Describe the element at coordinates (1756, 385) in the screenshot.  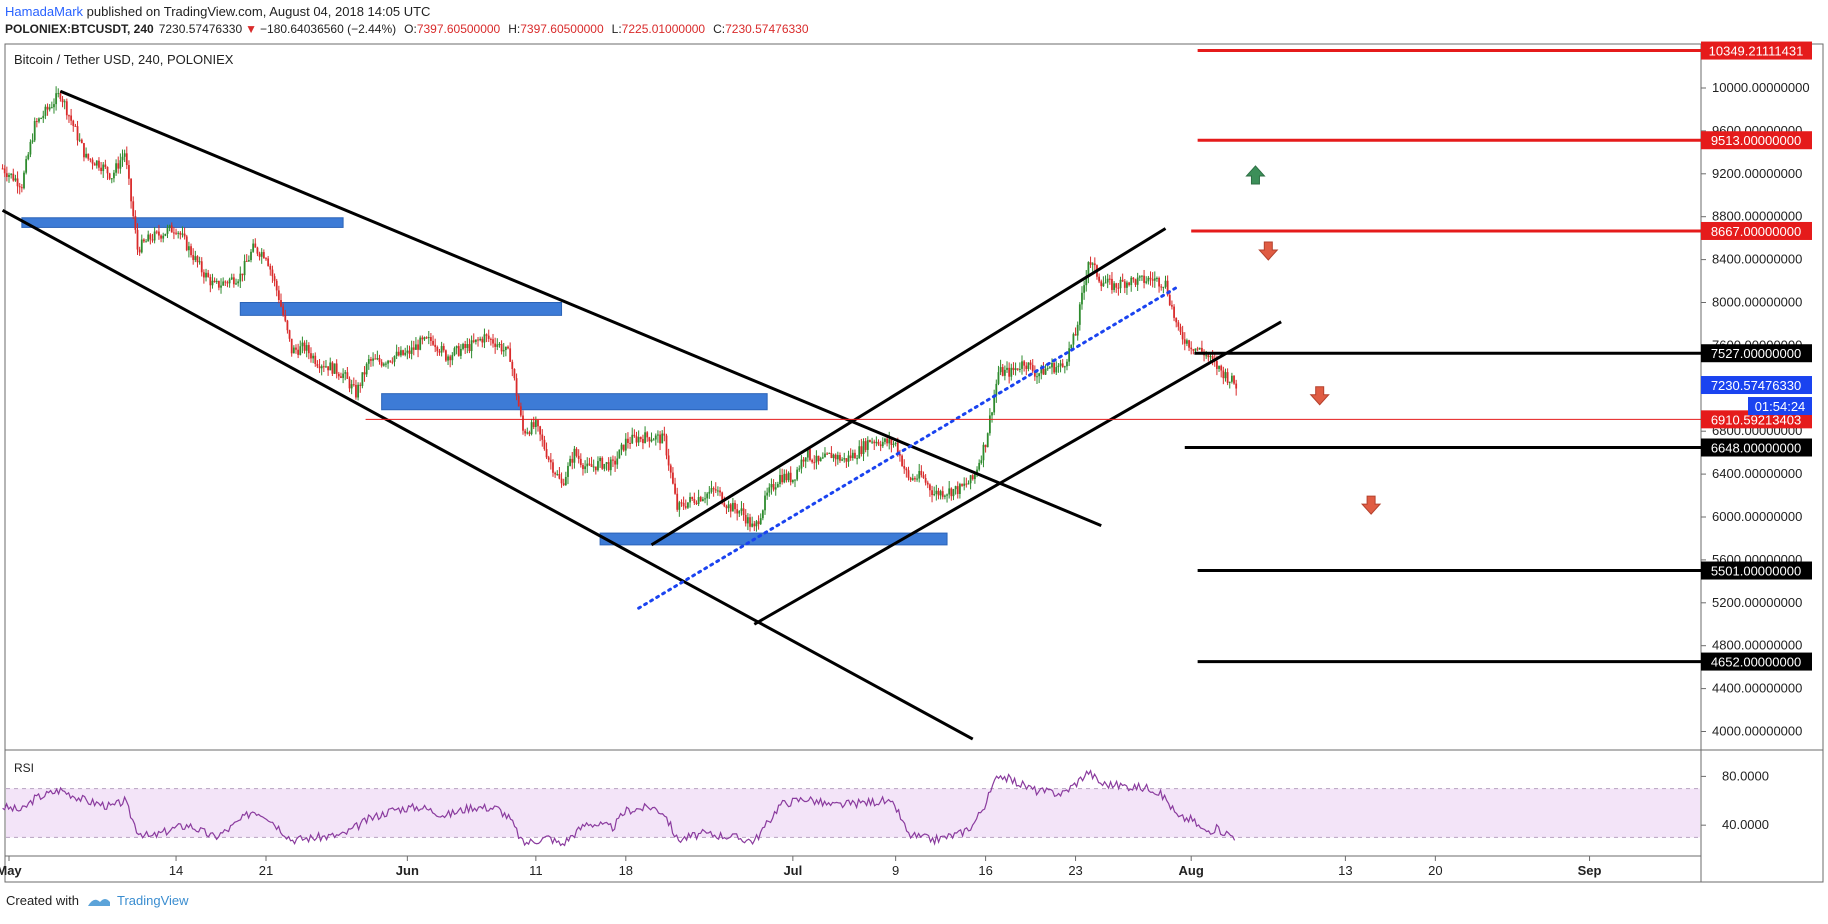
I see `current-price-label: 7230.57476330` at that location.